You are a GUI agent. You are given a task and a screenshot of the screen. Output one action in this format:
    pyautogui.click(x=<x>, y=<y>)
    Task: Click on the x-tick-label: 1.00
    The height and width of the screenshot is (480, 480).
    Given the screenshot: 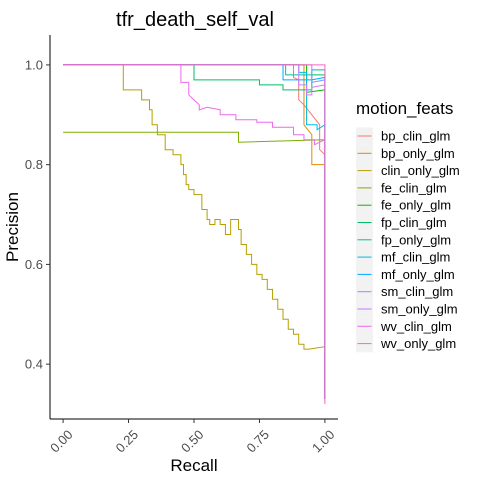 What is the action you would take?
    pyautogui.click(x=323, y=441)
    